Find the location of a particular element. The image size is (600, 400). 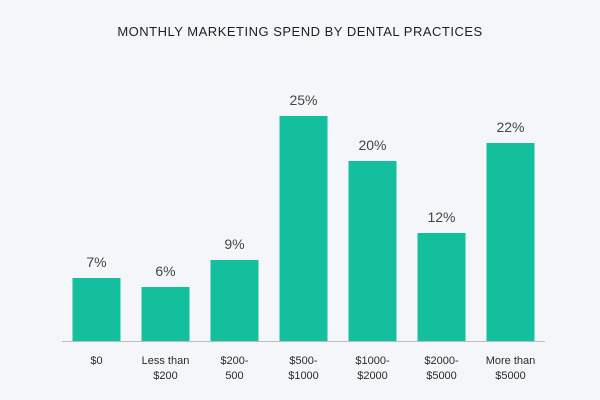

value-label-6: 22% is located at coordinates (510, 127).